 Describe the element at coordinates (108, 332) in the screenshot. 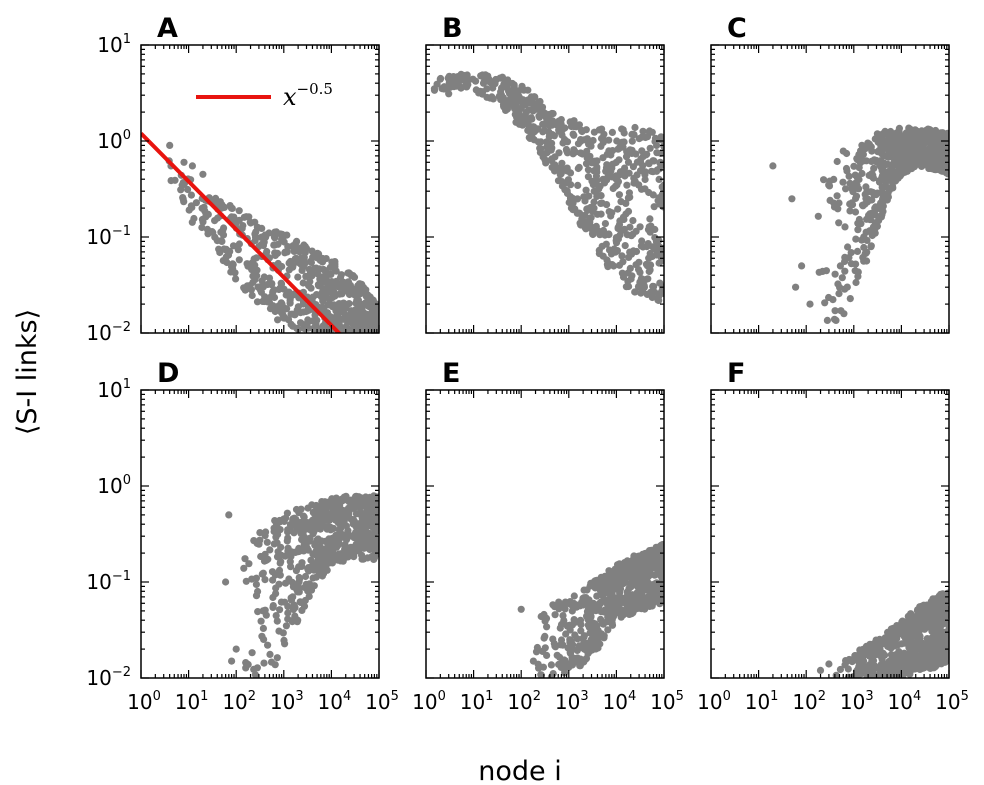

I see `y-tick-label: 10−2` at that location.